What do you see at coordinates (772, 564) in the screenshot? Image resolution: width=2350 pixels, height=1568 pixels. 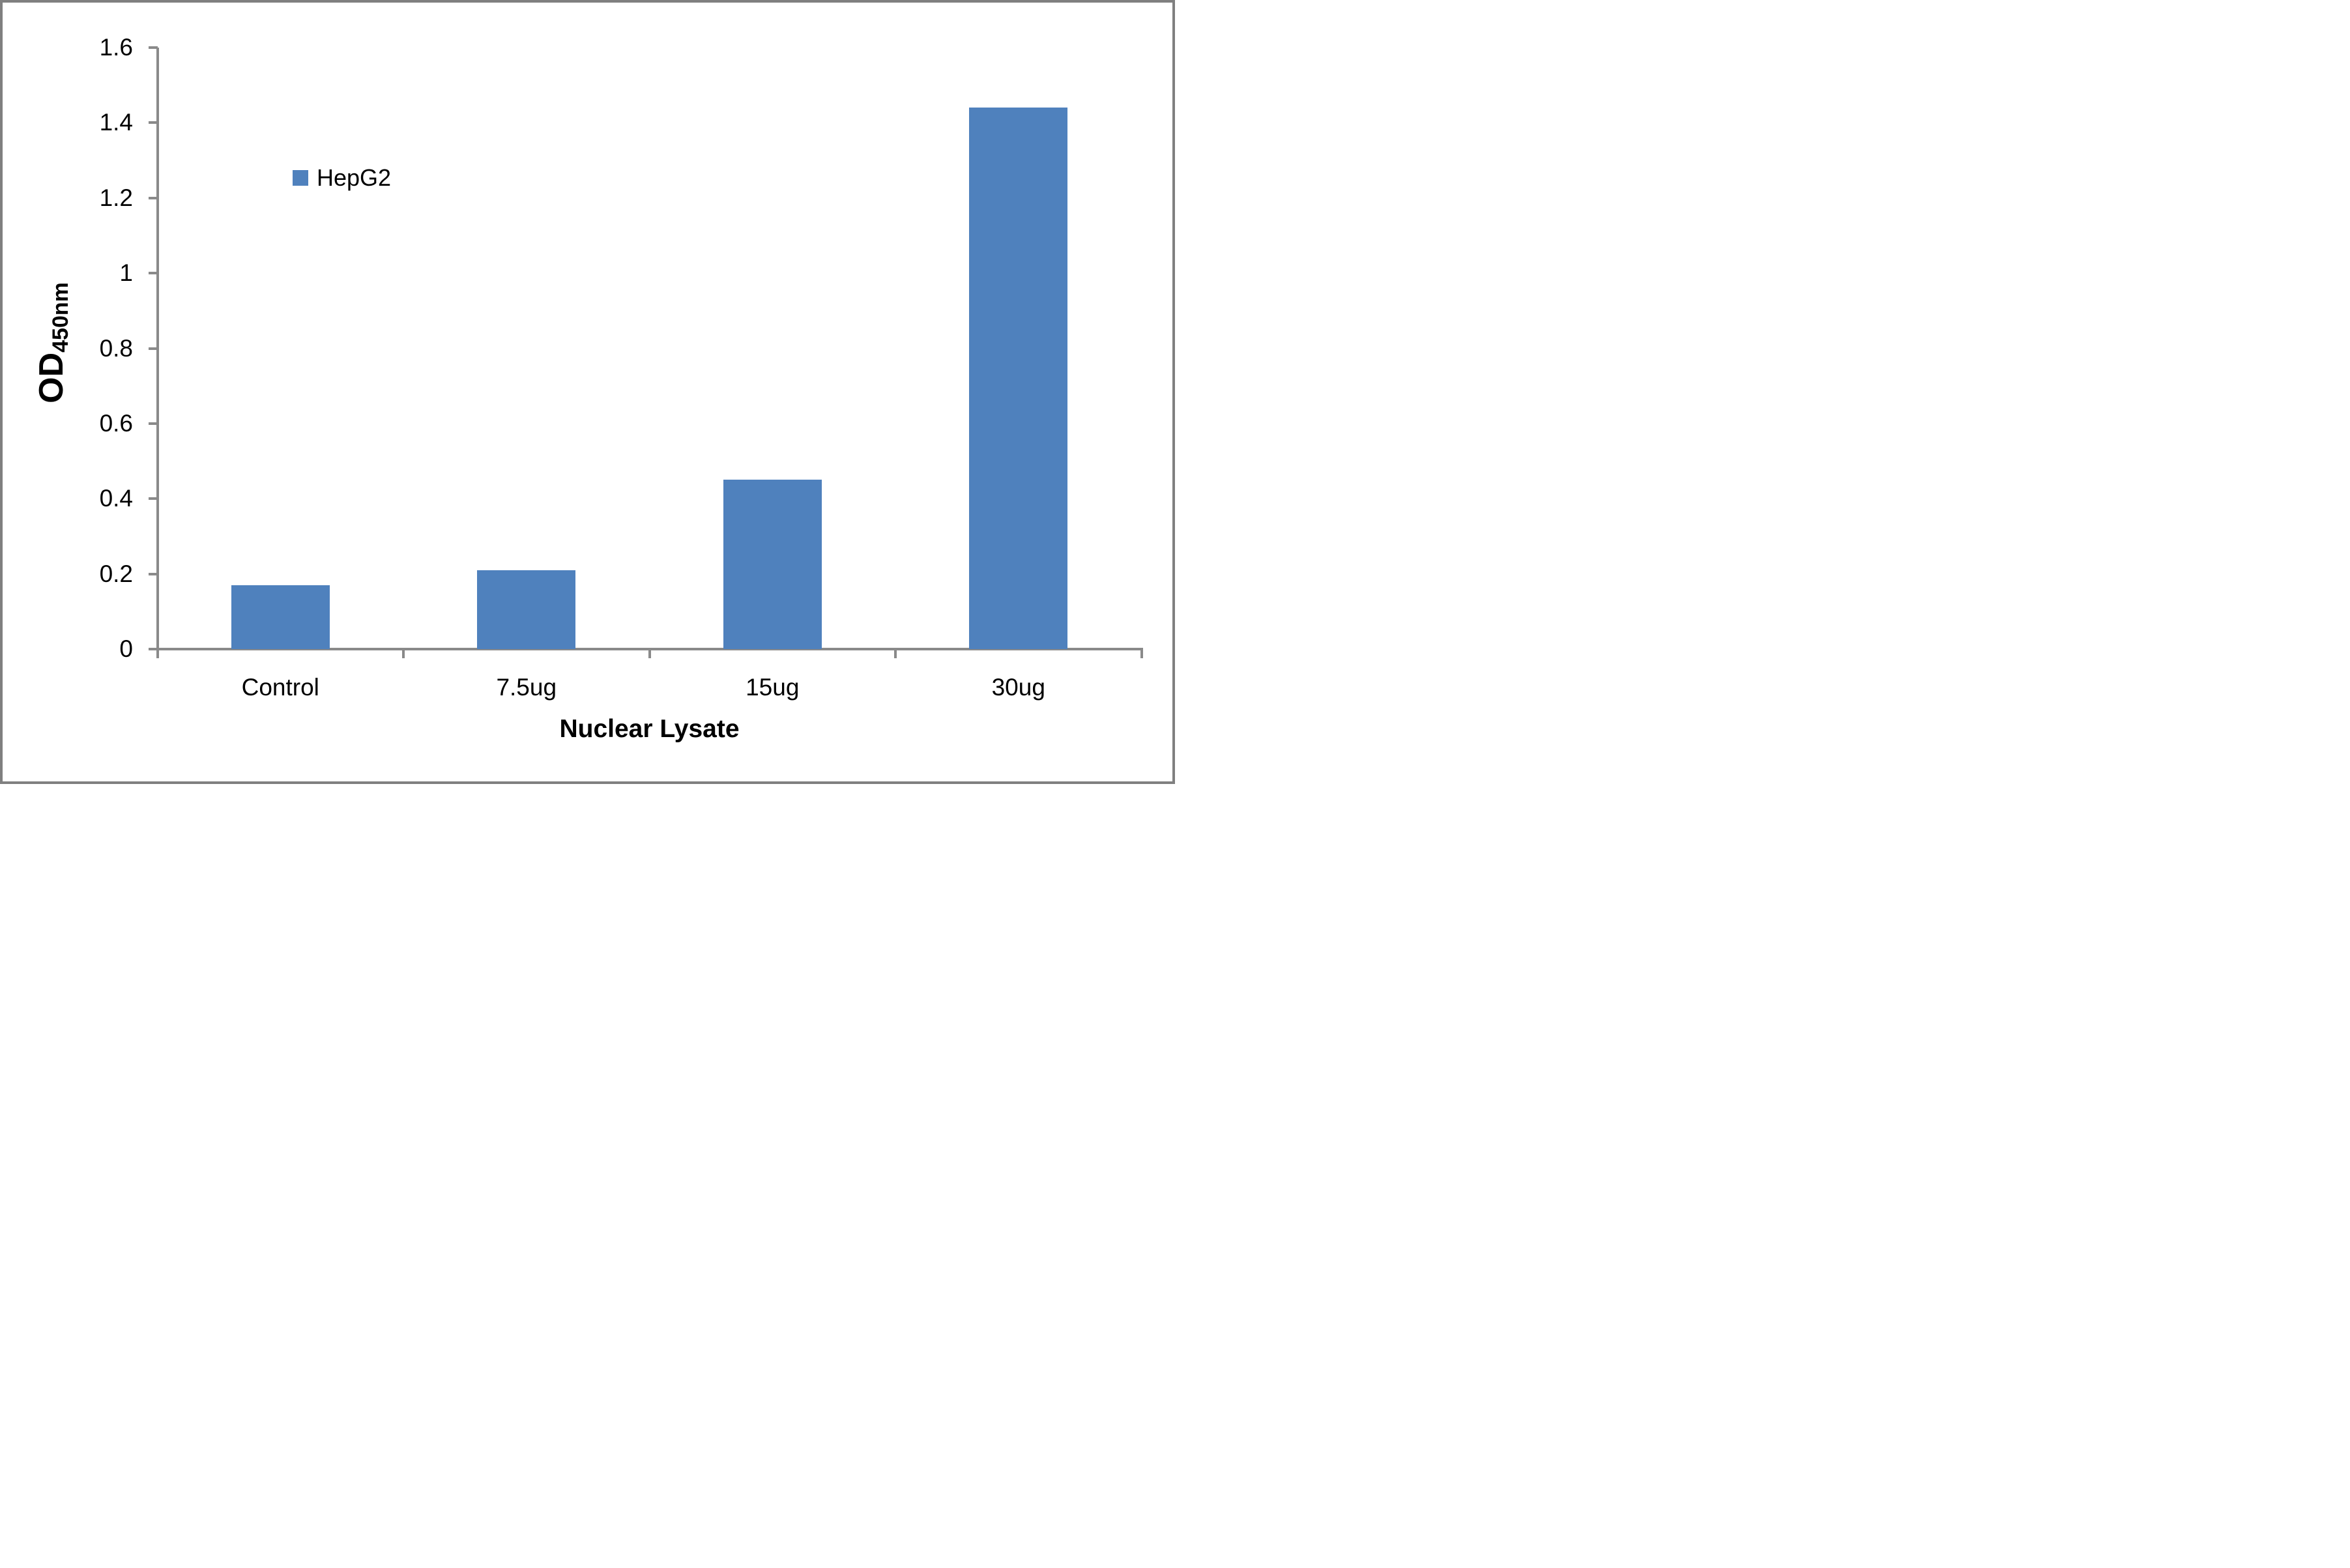 I see `bar-15ug` at bounding box center [772, 564].